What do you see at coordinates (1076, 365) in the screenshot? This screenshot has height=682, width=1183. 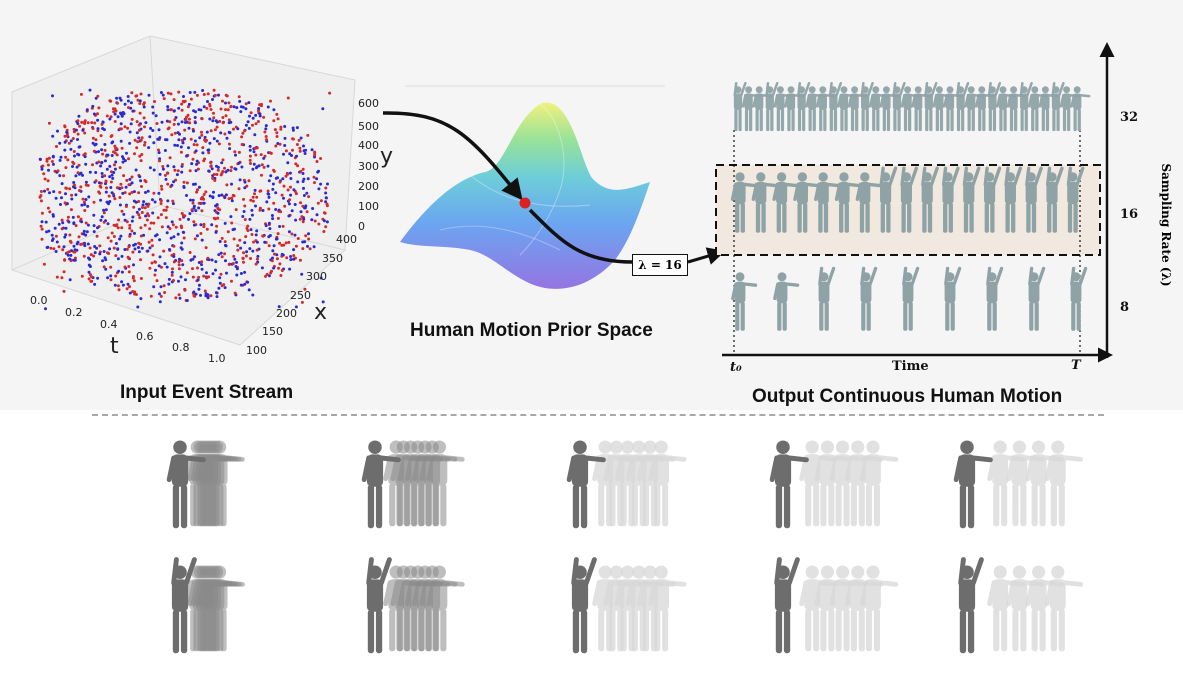 I see `t-end-label: T` at bounding box center [1076, 365].